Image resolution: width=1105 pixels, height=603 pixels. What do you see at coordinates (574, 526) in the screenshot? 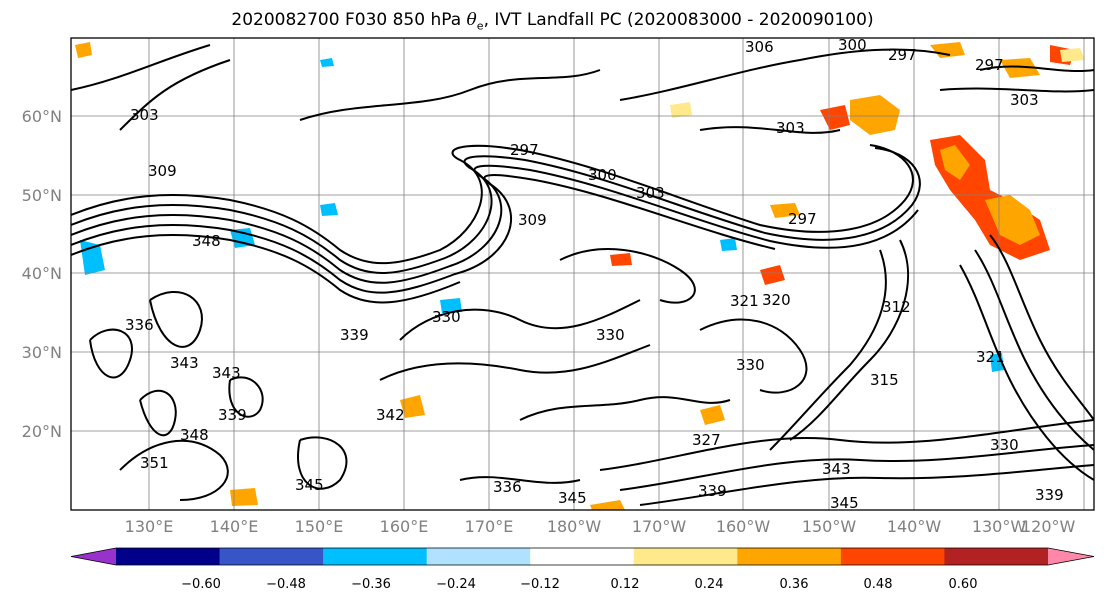
I see `lon-label: 180°W` at bounding box center [574, 526].